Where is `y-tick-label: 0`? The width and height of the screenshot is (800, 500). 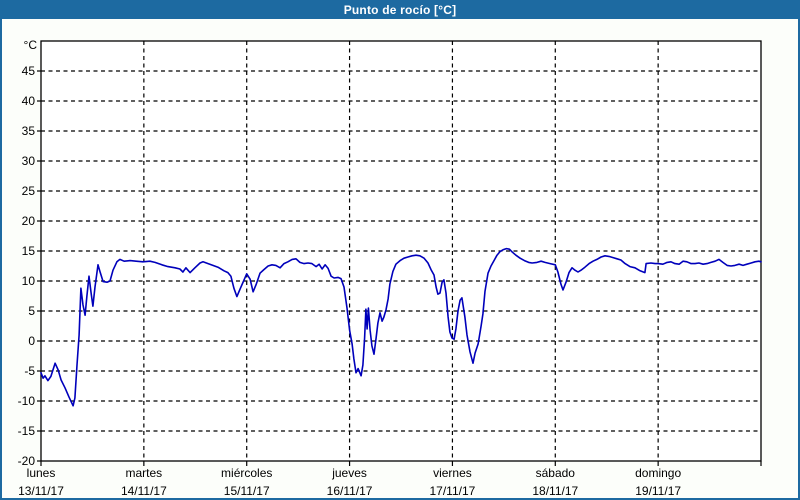 y-tick-label: 0 is located at coordinates (31, 341).